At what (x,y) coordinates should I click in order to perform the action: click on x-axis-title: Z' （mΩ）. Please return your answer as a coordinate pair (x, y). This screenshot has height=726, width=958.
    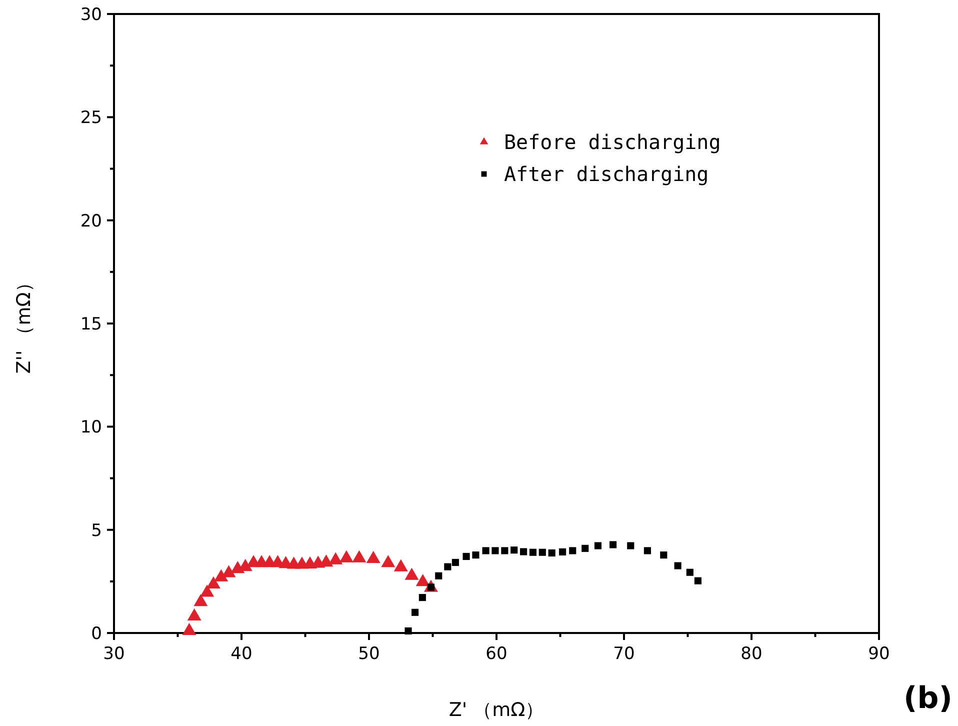
    Looking at the image, I should click on (496, 710).